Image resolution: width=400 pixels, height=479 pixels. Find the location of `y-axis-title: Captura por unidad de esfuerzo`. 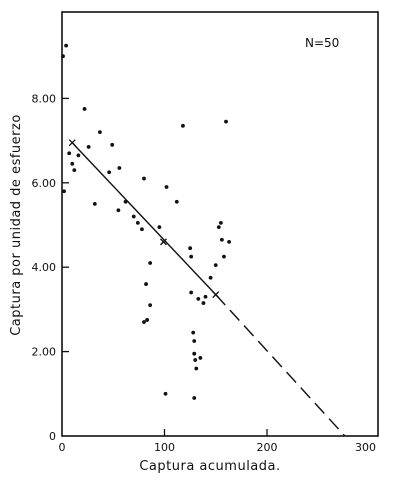

y-axis-title: Captura por unidad de esfuerzo is located at coordinates (16, 225).